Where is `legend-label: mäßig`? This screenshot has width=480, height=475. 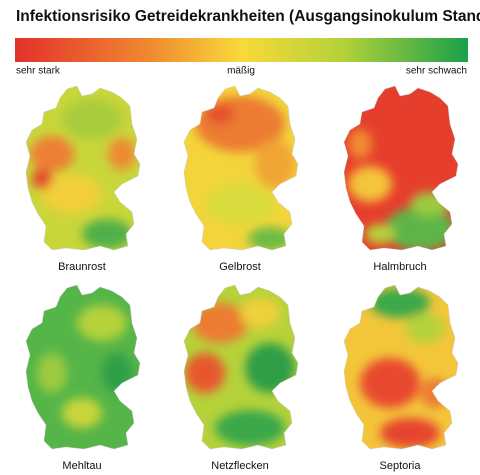
legend-label: mäßig is located at coordinates (241, 71).